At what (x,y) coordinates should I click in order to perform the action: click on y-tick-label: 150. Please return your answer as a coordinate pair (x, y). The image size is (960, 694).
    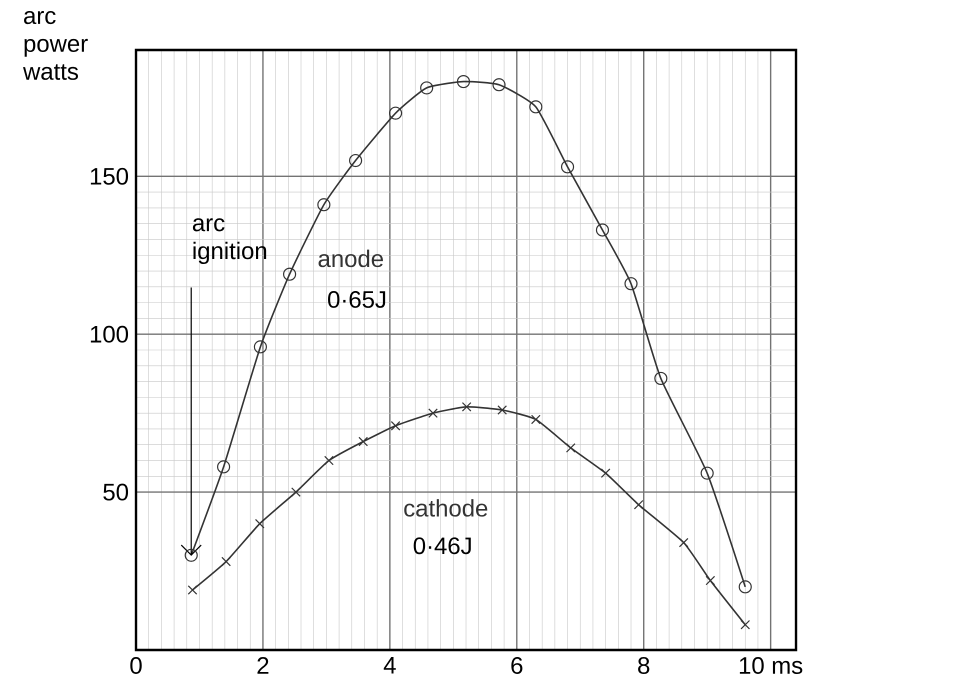
    Looking at the image, I should click on (109, 176).